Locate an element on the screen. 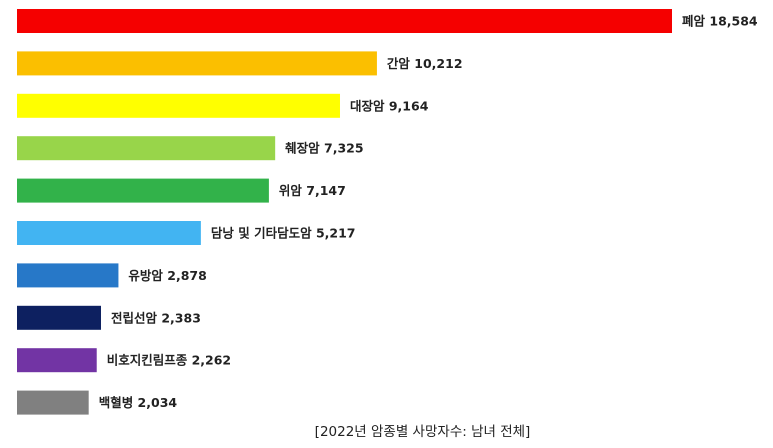 This screenshot has width=773, height=448. bar-label-9: 백혈병 2,034 is located at coordinates (138, 402).